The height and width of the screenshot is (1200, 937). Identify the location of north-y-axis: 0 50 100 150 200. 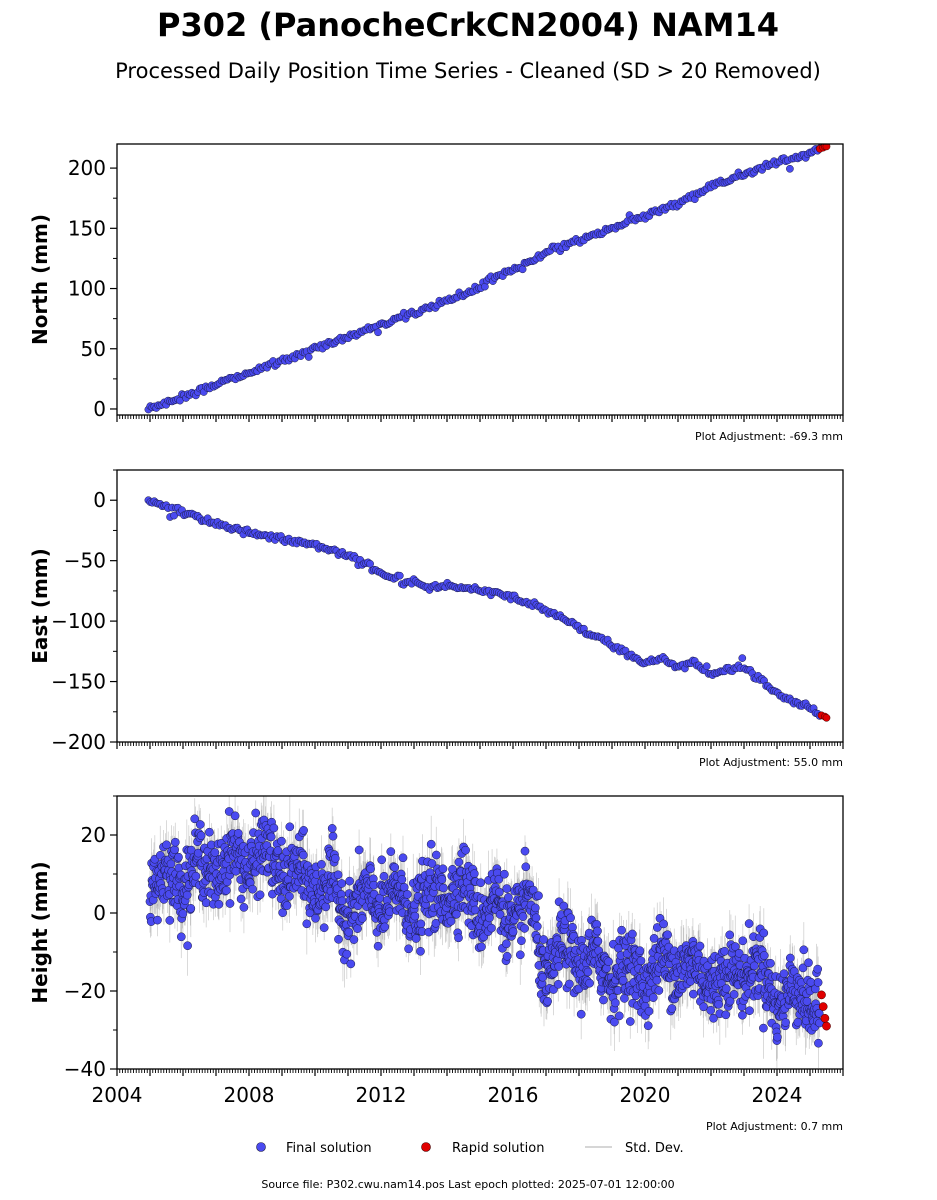
(92, 288).